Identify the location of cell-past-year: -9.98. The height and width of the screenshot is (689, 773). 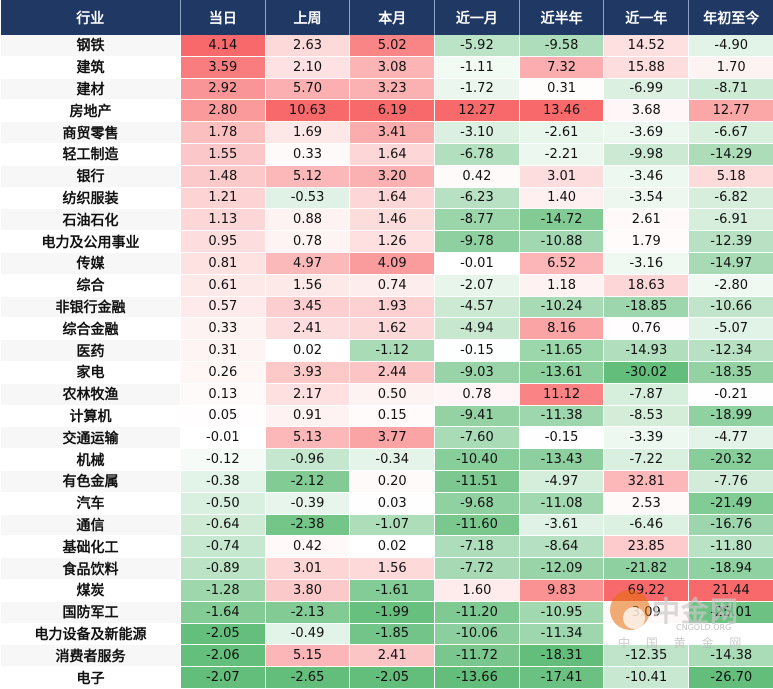
(646, 154).